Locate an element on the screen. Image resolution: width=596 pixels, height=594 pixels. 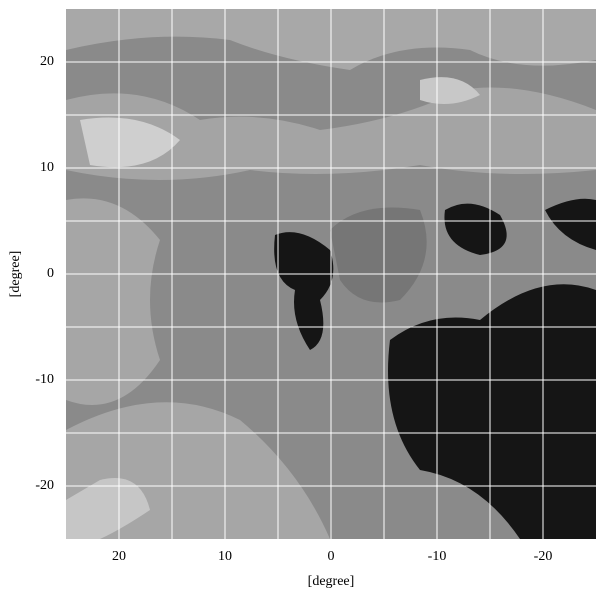
y-axis-label: [degree] is located at coordinates (15, 274).